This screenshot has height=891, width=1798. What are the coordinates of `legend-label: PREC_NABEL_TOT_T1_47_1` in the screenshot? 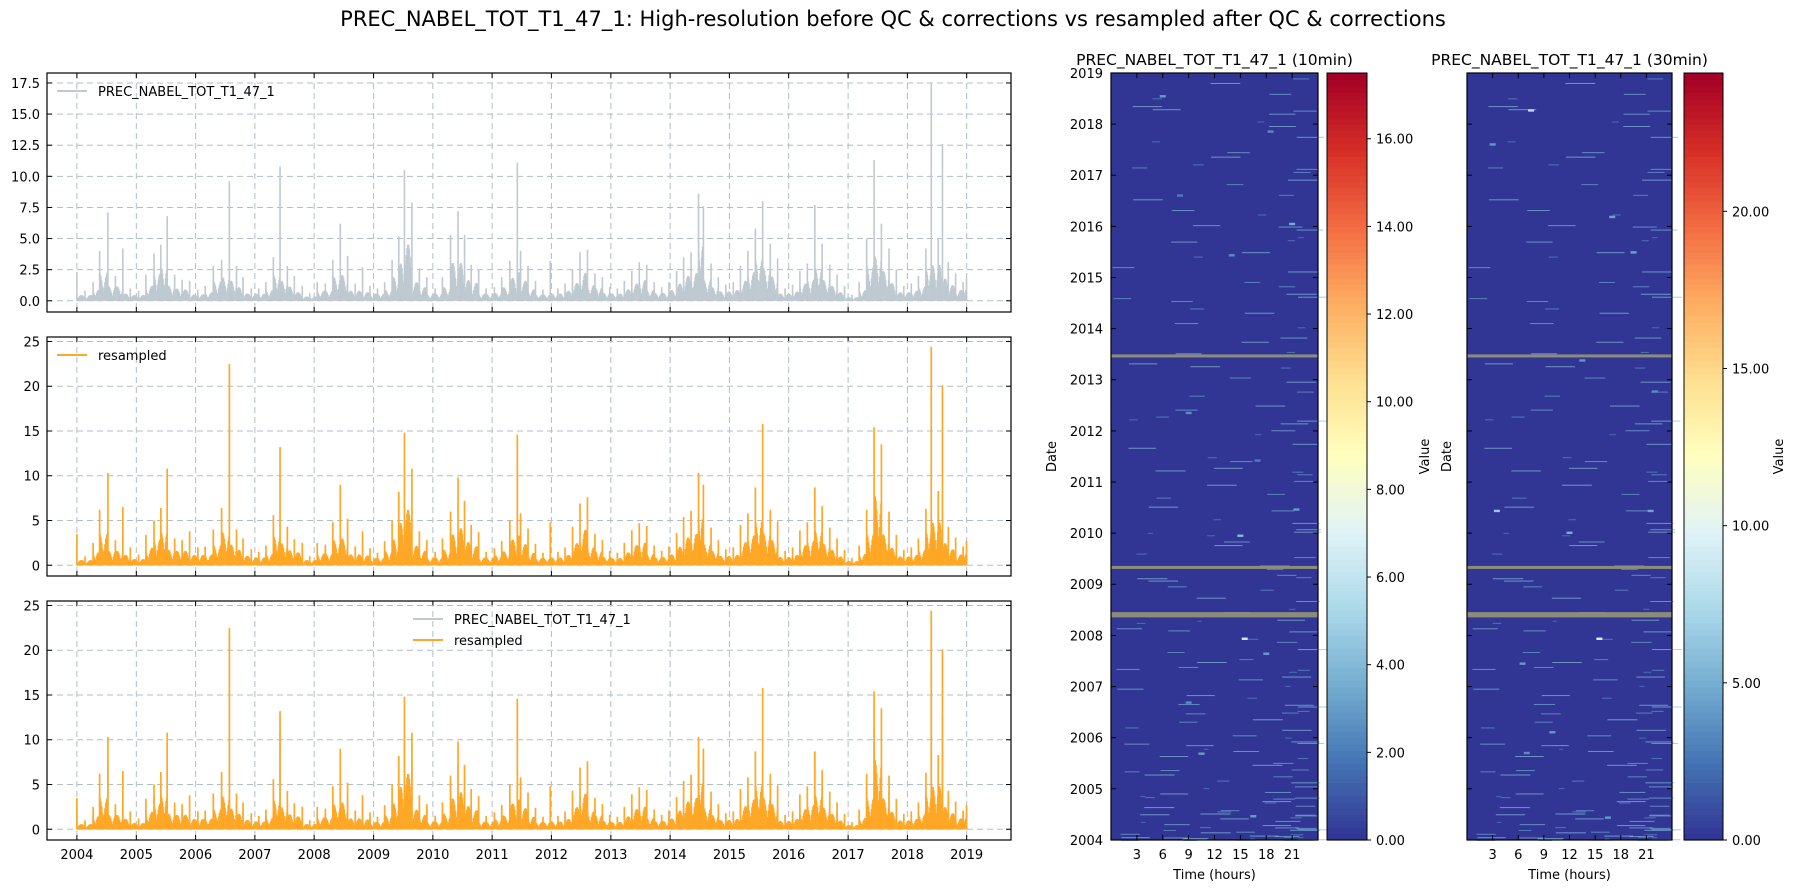 It's located at (186, 92).